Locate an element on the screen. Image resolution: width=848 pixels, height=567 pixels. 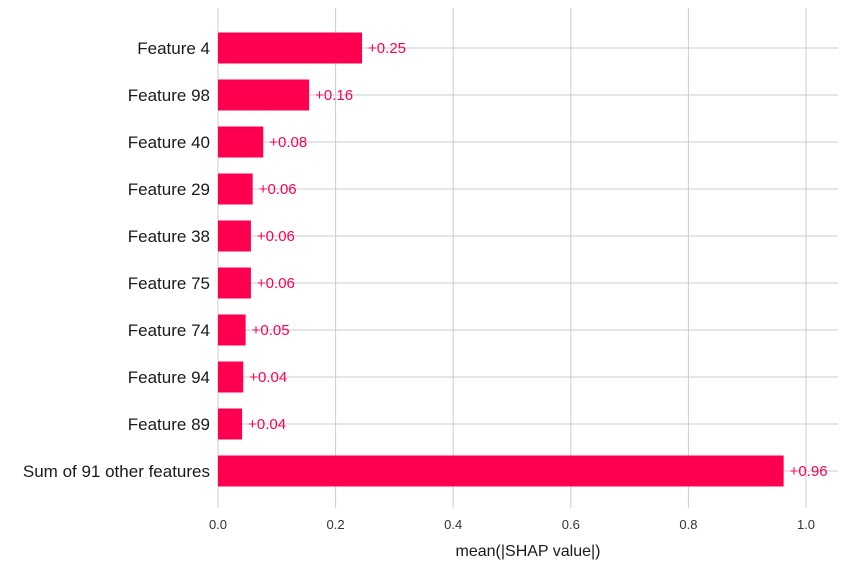
x-tick-label: 1.0 is located at coordinates (806, 524).